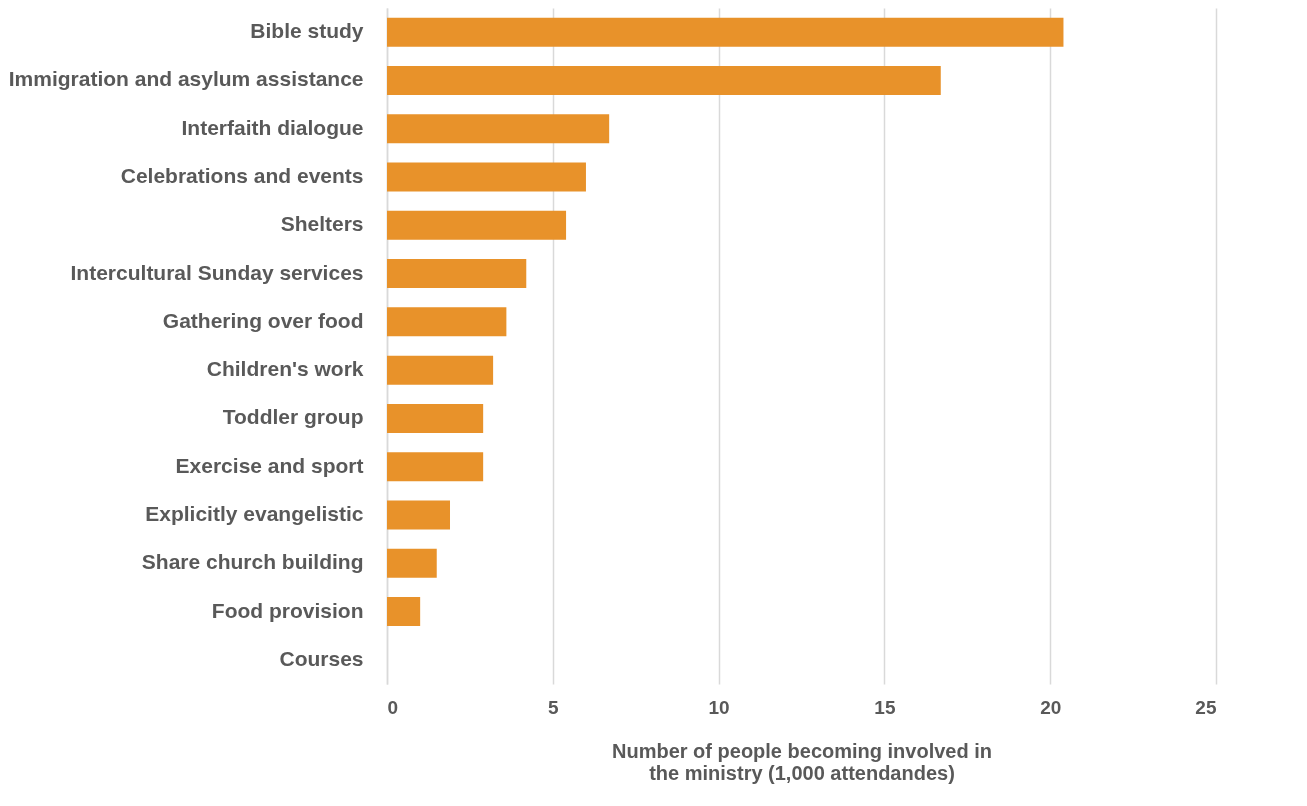 The width and height of the screenshot is (1307, 806). What do you see at coordinates (287, 610) in the screenshot?
I see `y-tick-label: Food provision` at bounding box center [287, 610].